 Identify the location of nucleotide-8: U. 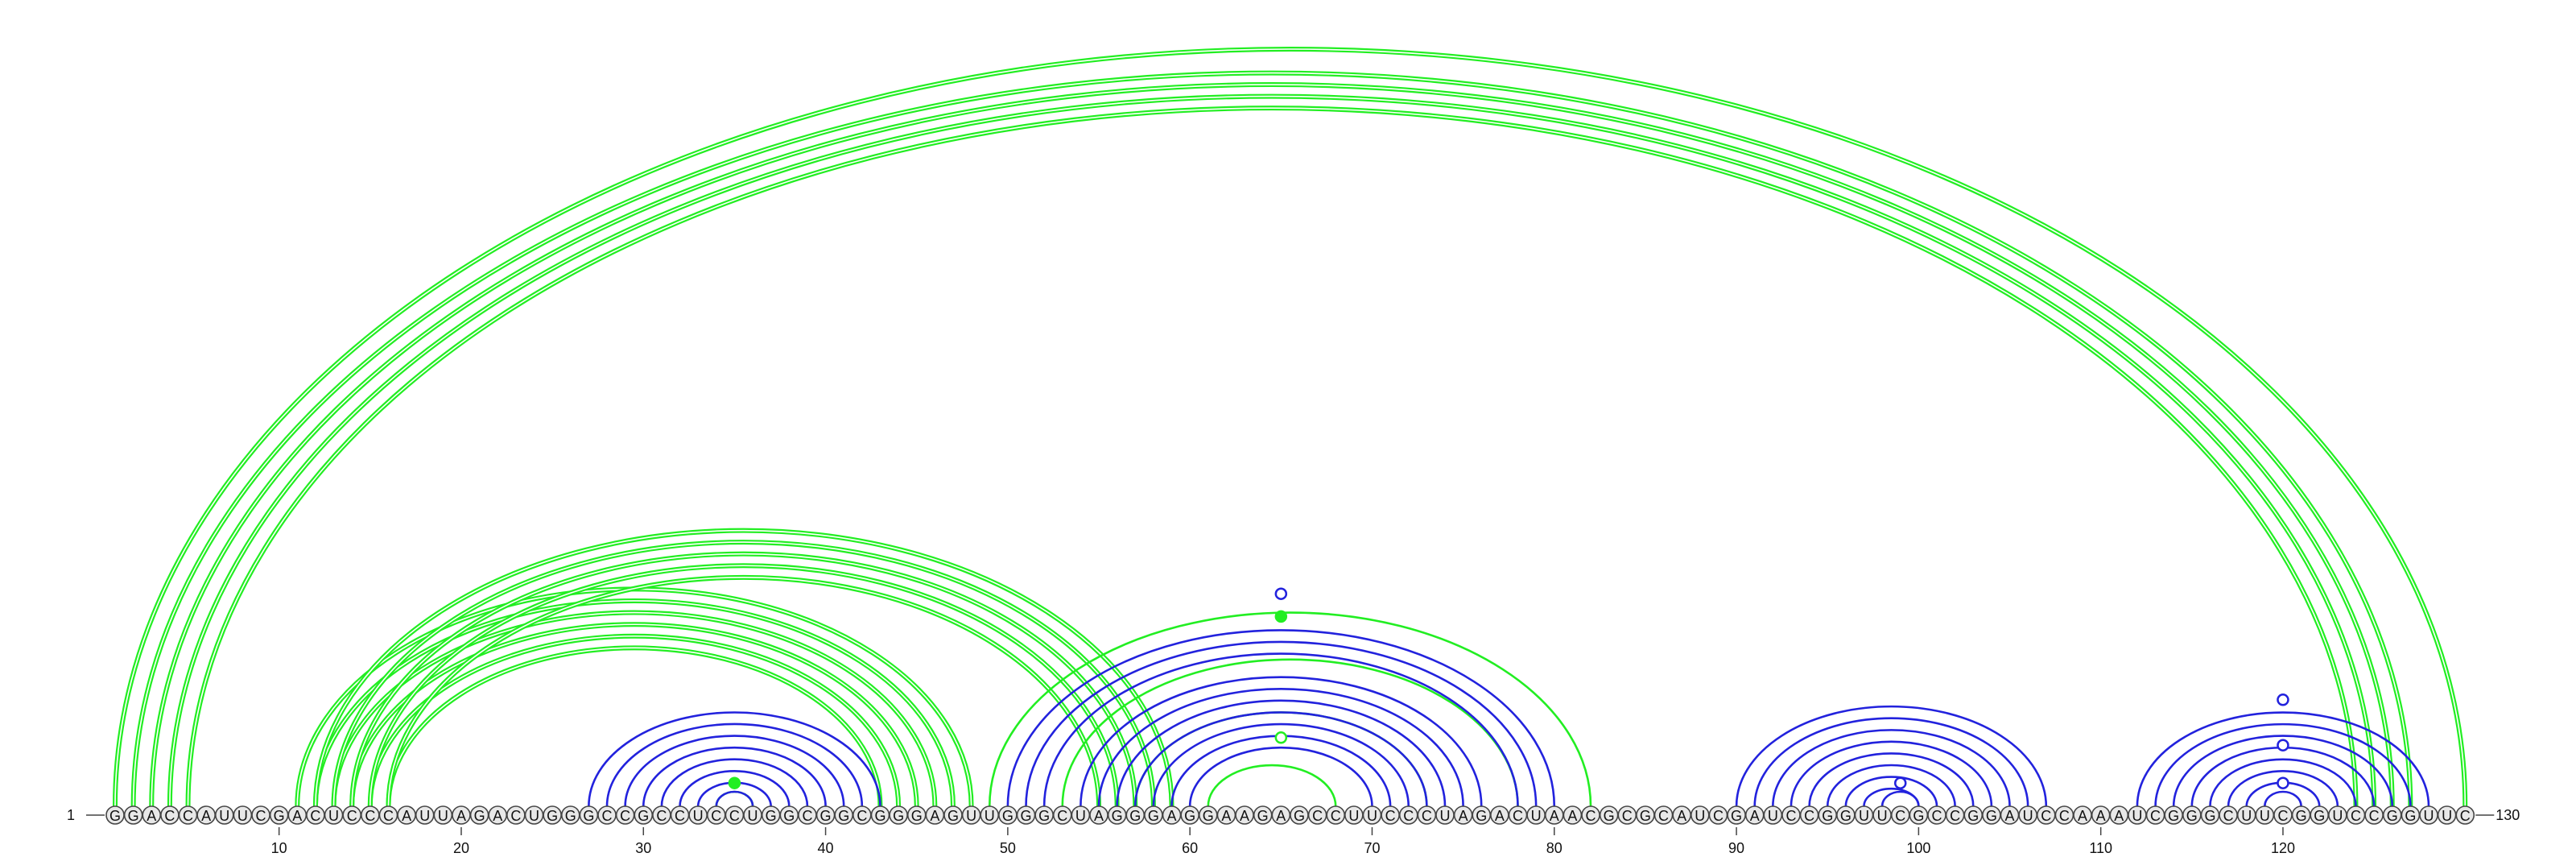
(242, 816).